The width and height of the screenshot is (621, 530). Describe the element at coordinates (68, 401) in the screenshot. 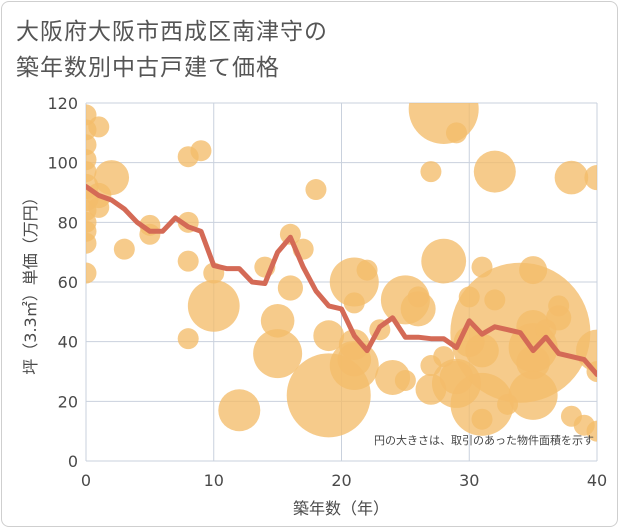

I see `y-tick-label: 20` at that location.